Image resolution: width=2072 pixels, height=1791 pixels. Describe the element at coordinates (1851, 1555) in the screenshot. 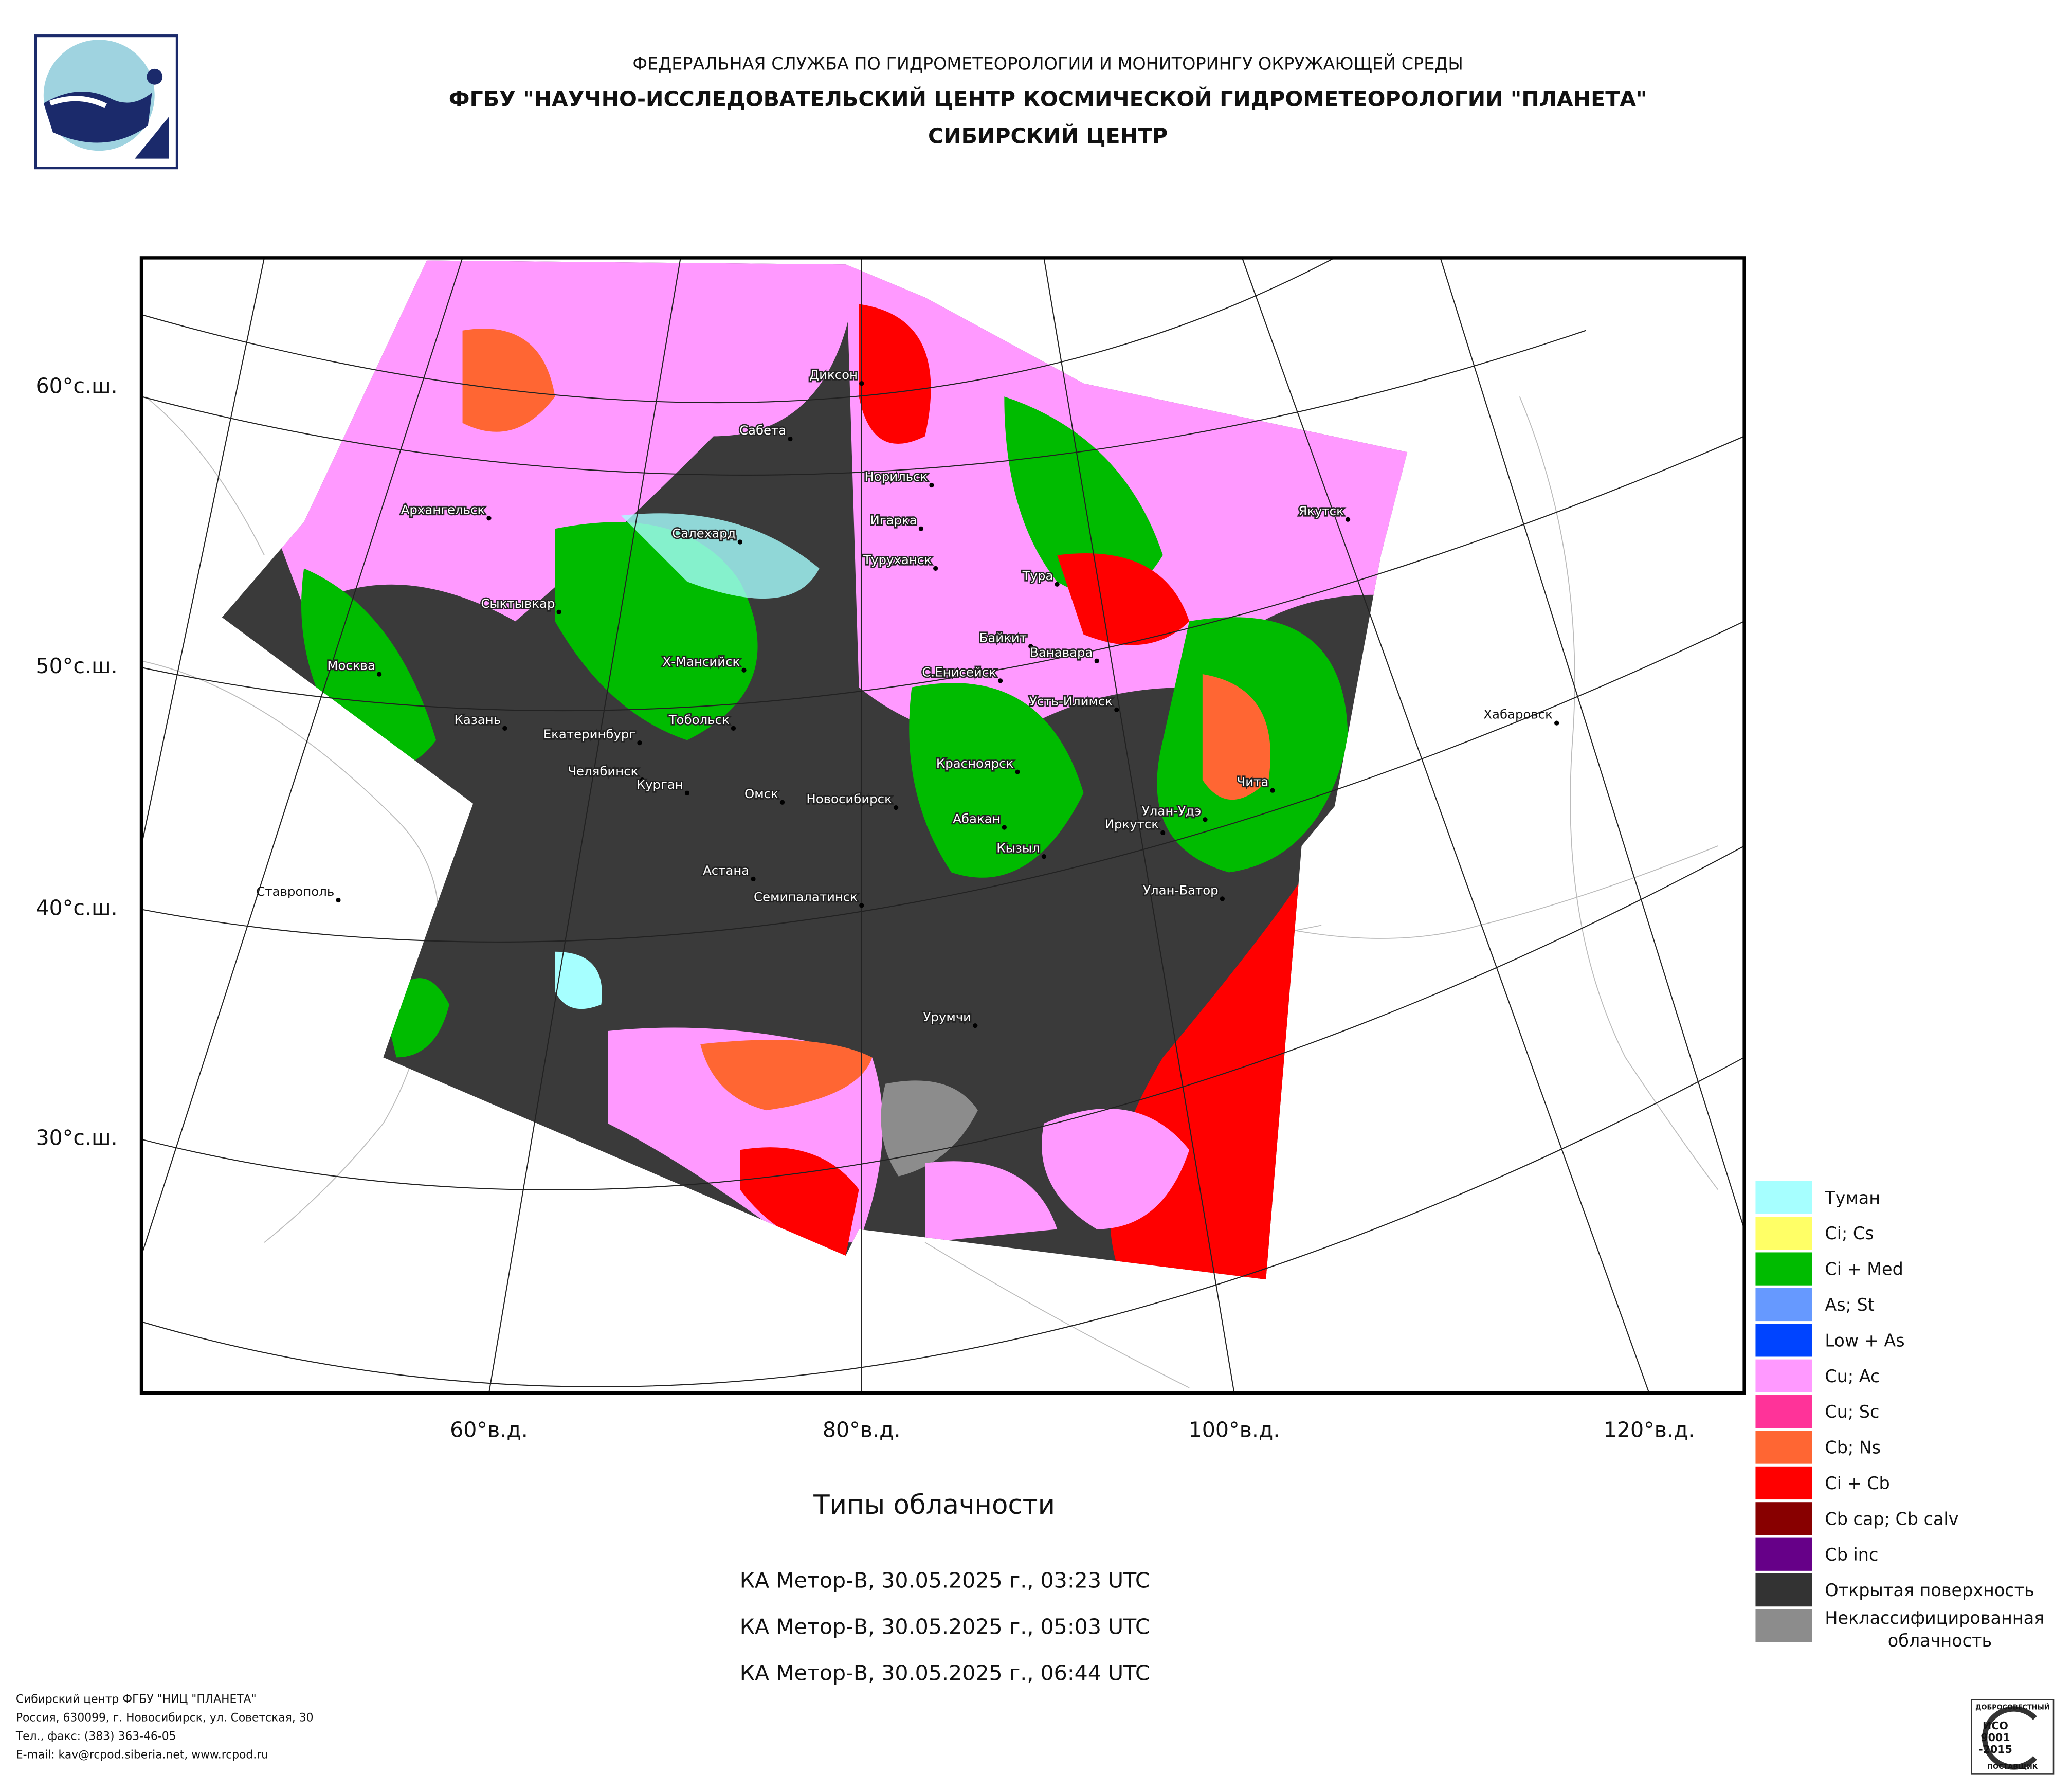

I see `legend-label: Cb inc` at that location.